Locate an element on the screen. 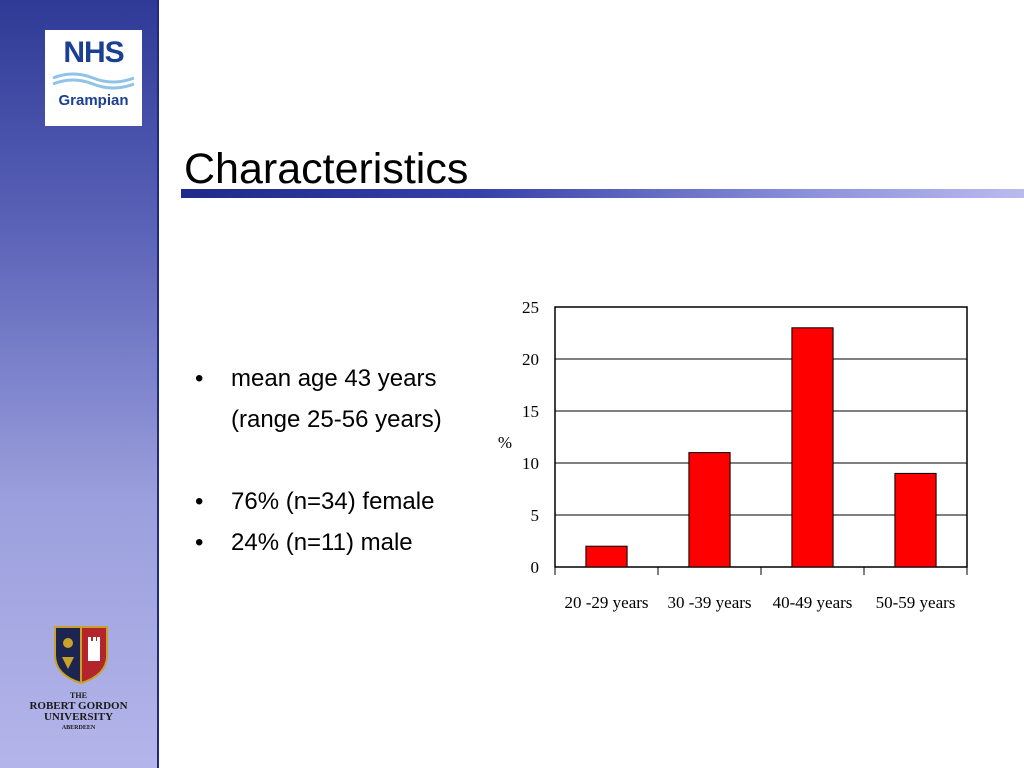 The image size is (1024, 768). bullet-item: • mean age 43 years is located at coordinates (340, 378).